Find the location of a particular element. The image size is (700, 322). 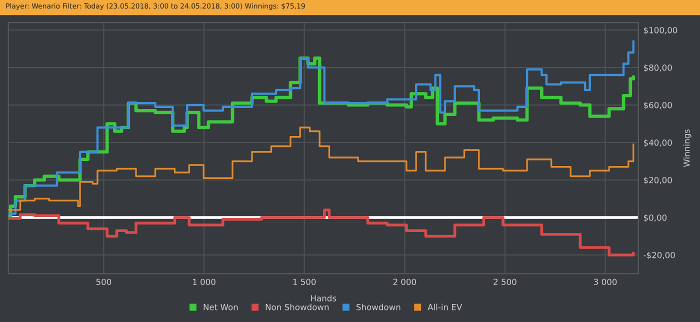

x-tick-label: 2 000 is located at coordinates (404, 282).